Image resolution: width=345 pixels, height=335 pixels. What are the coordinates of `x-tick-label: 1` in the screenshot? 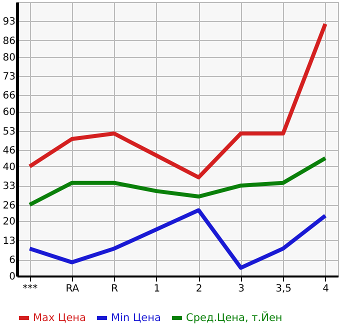 It's located at (157, 289).